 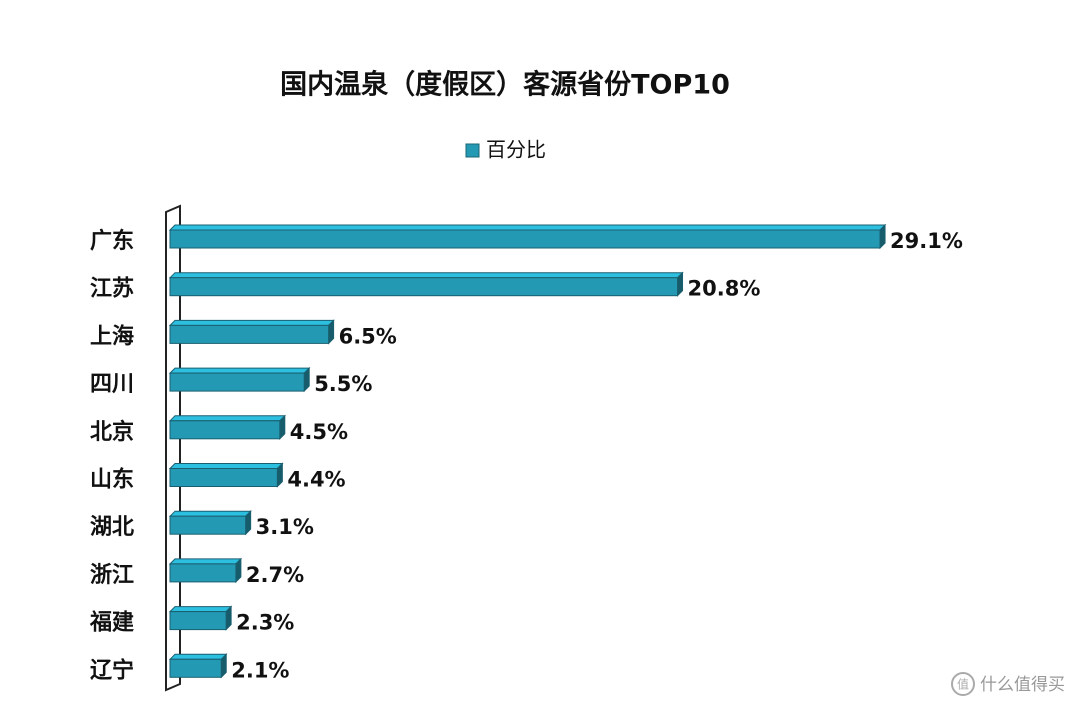 I want to click on y-tick-label: 江苏, so click(x=112, y=289).